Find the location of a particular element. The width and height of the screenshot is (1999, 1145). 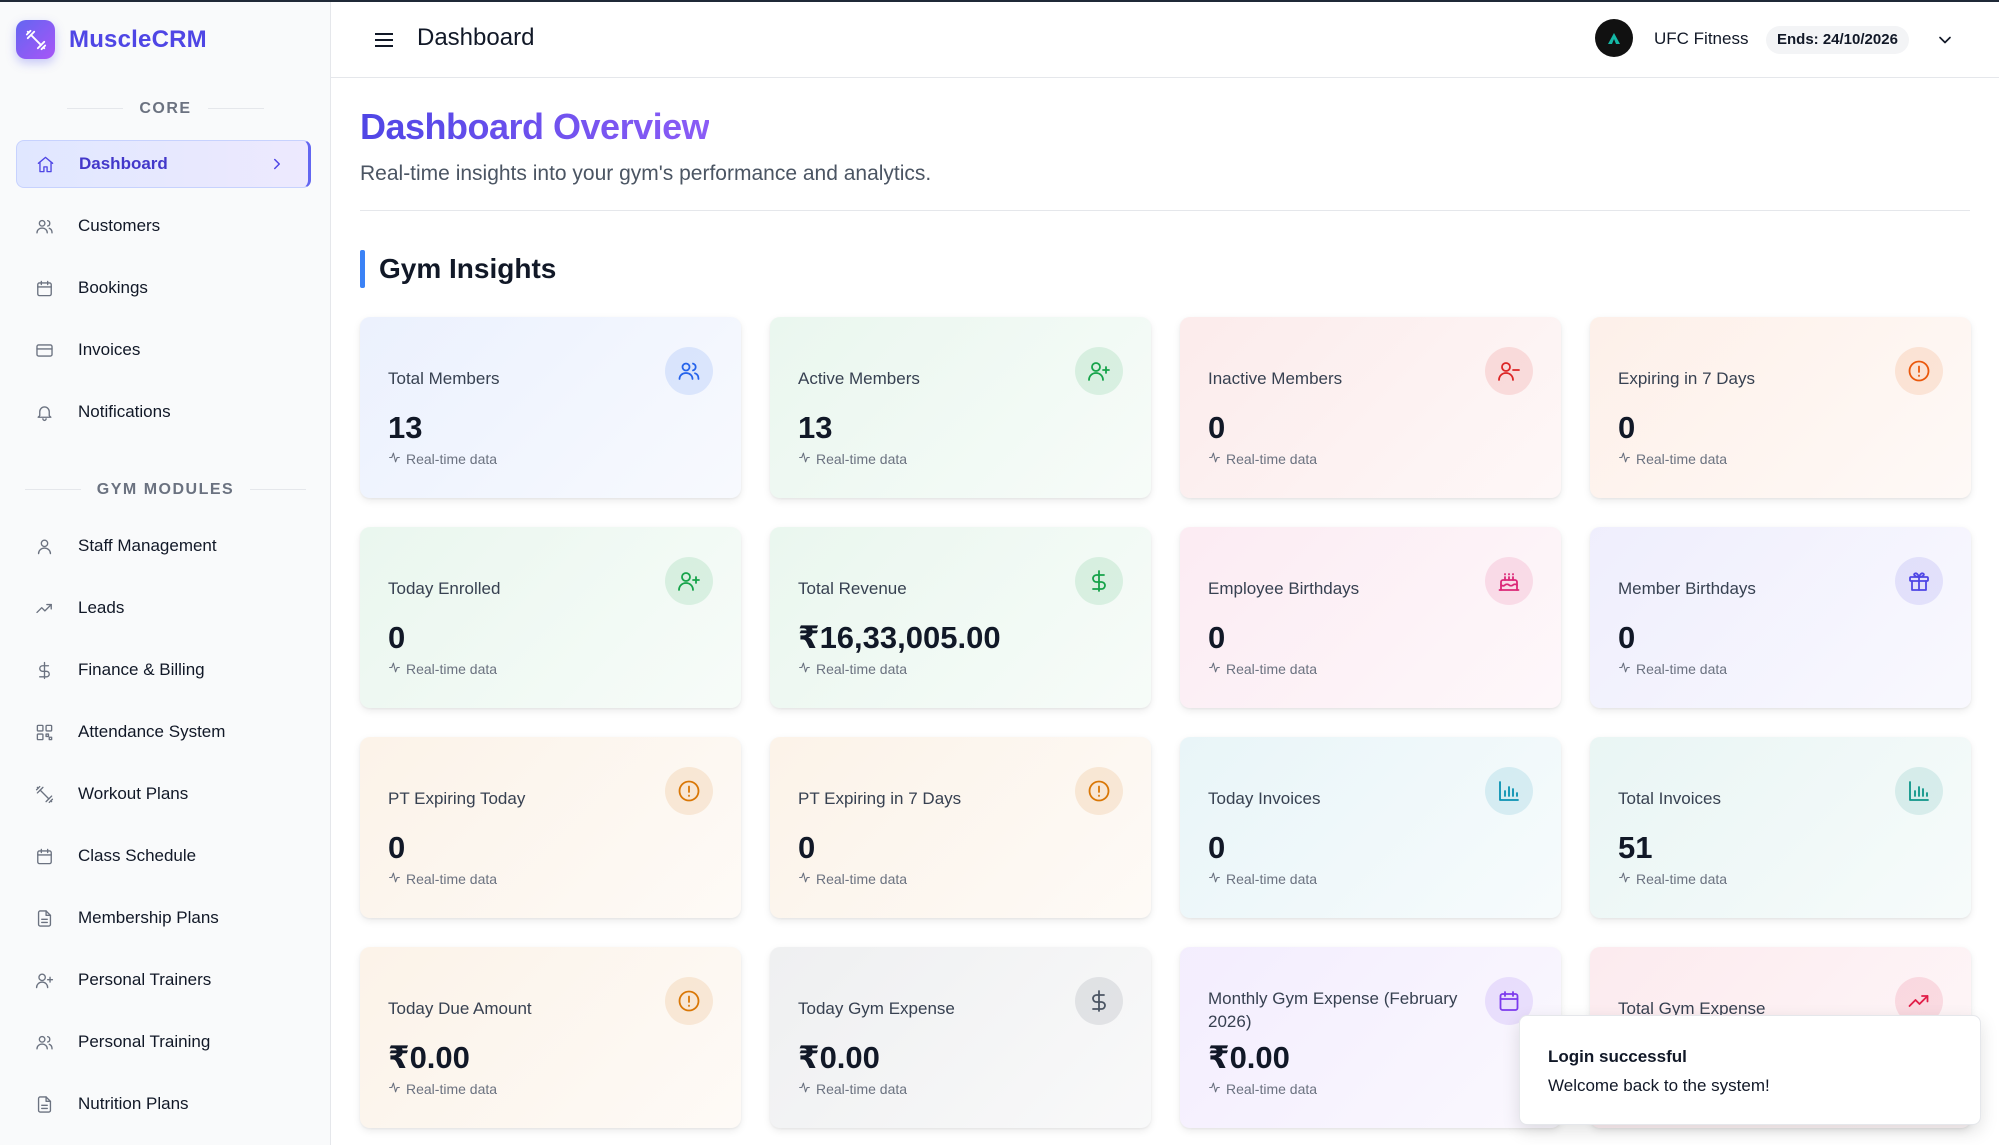

stat-card-pt-expiring-in-7-days: PT Expiring in 7 Days 0 Real-time data is located at coordinates (960, 827).